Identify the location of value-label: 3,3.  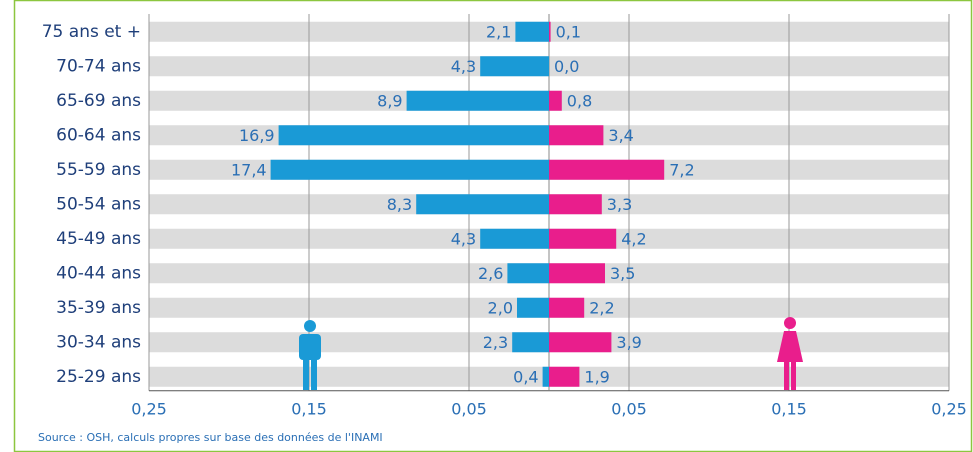
(619, 204).